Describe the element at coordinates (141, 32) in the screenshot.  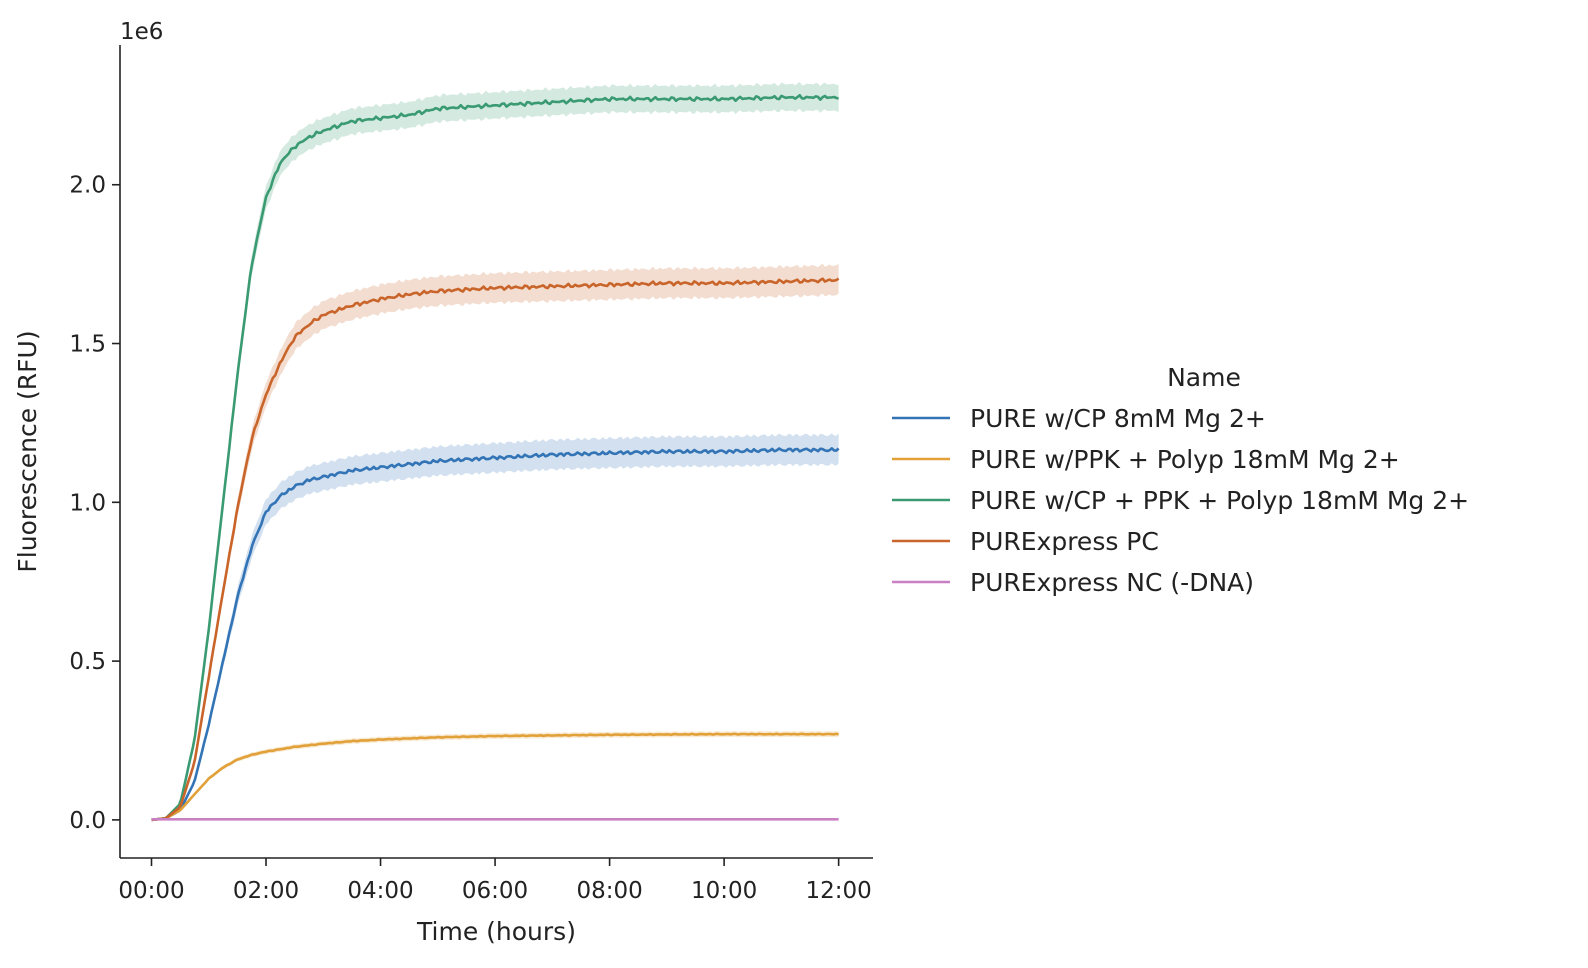
I see `y-offset-label: 1e6` at that location.